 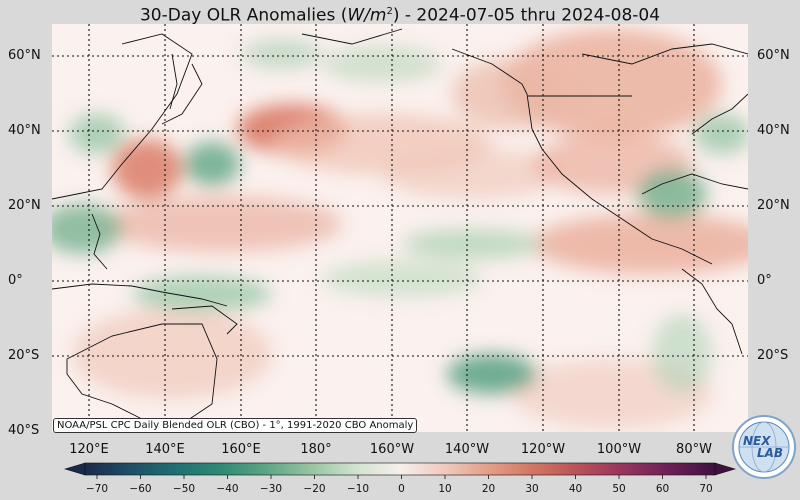 What do you see at coordinates (725, 469) in the screenshot?
I see `colorbar-right-arrow` at bounding box center [725, 469].